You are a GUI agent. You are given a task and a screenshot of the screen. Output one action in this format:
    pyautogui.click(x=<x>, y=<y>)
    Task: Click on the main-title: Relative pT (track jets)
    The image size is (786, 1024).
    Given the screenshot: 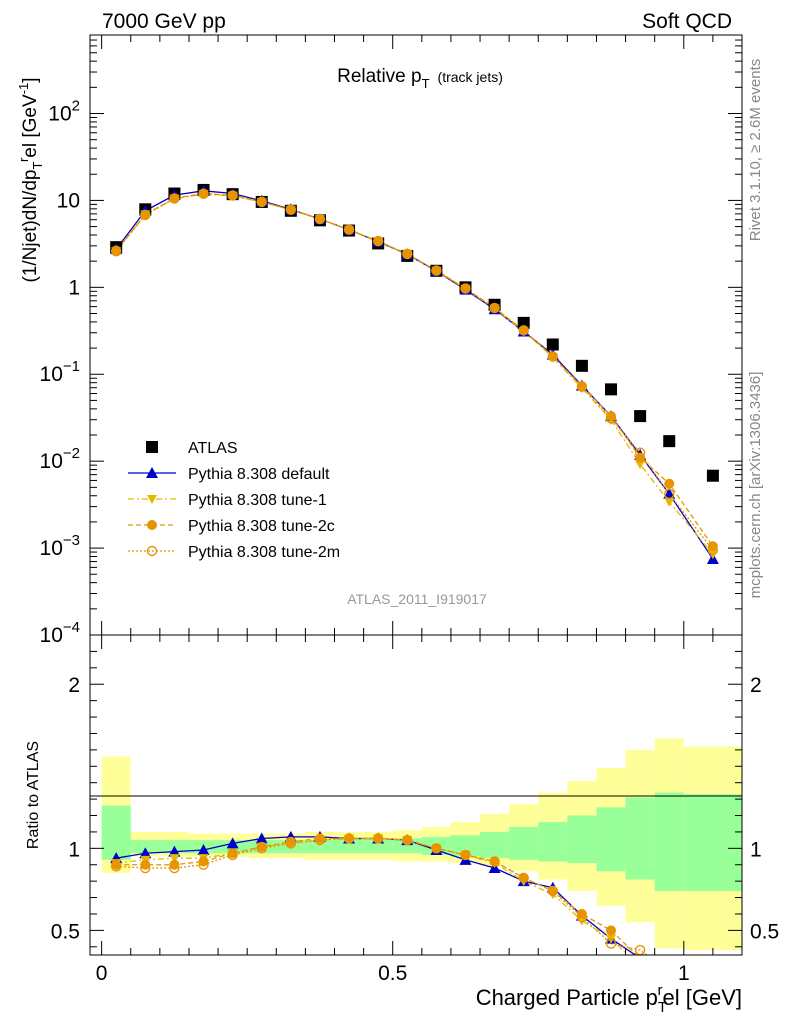 What is the action you would take?
    pyautogui.click(x=420, y=78)
    